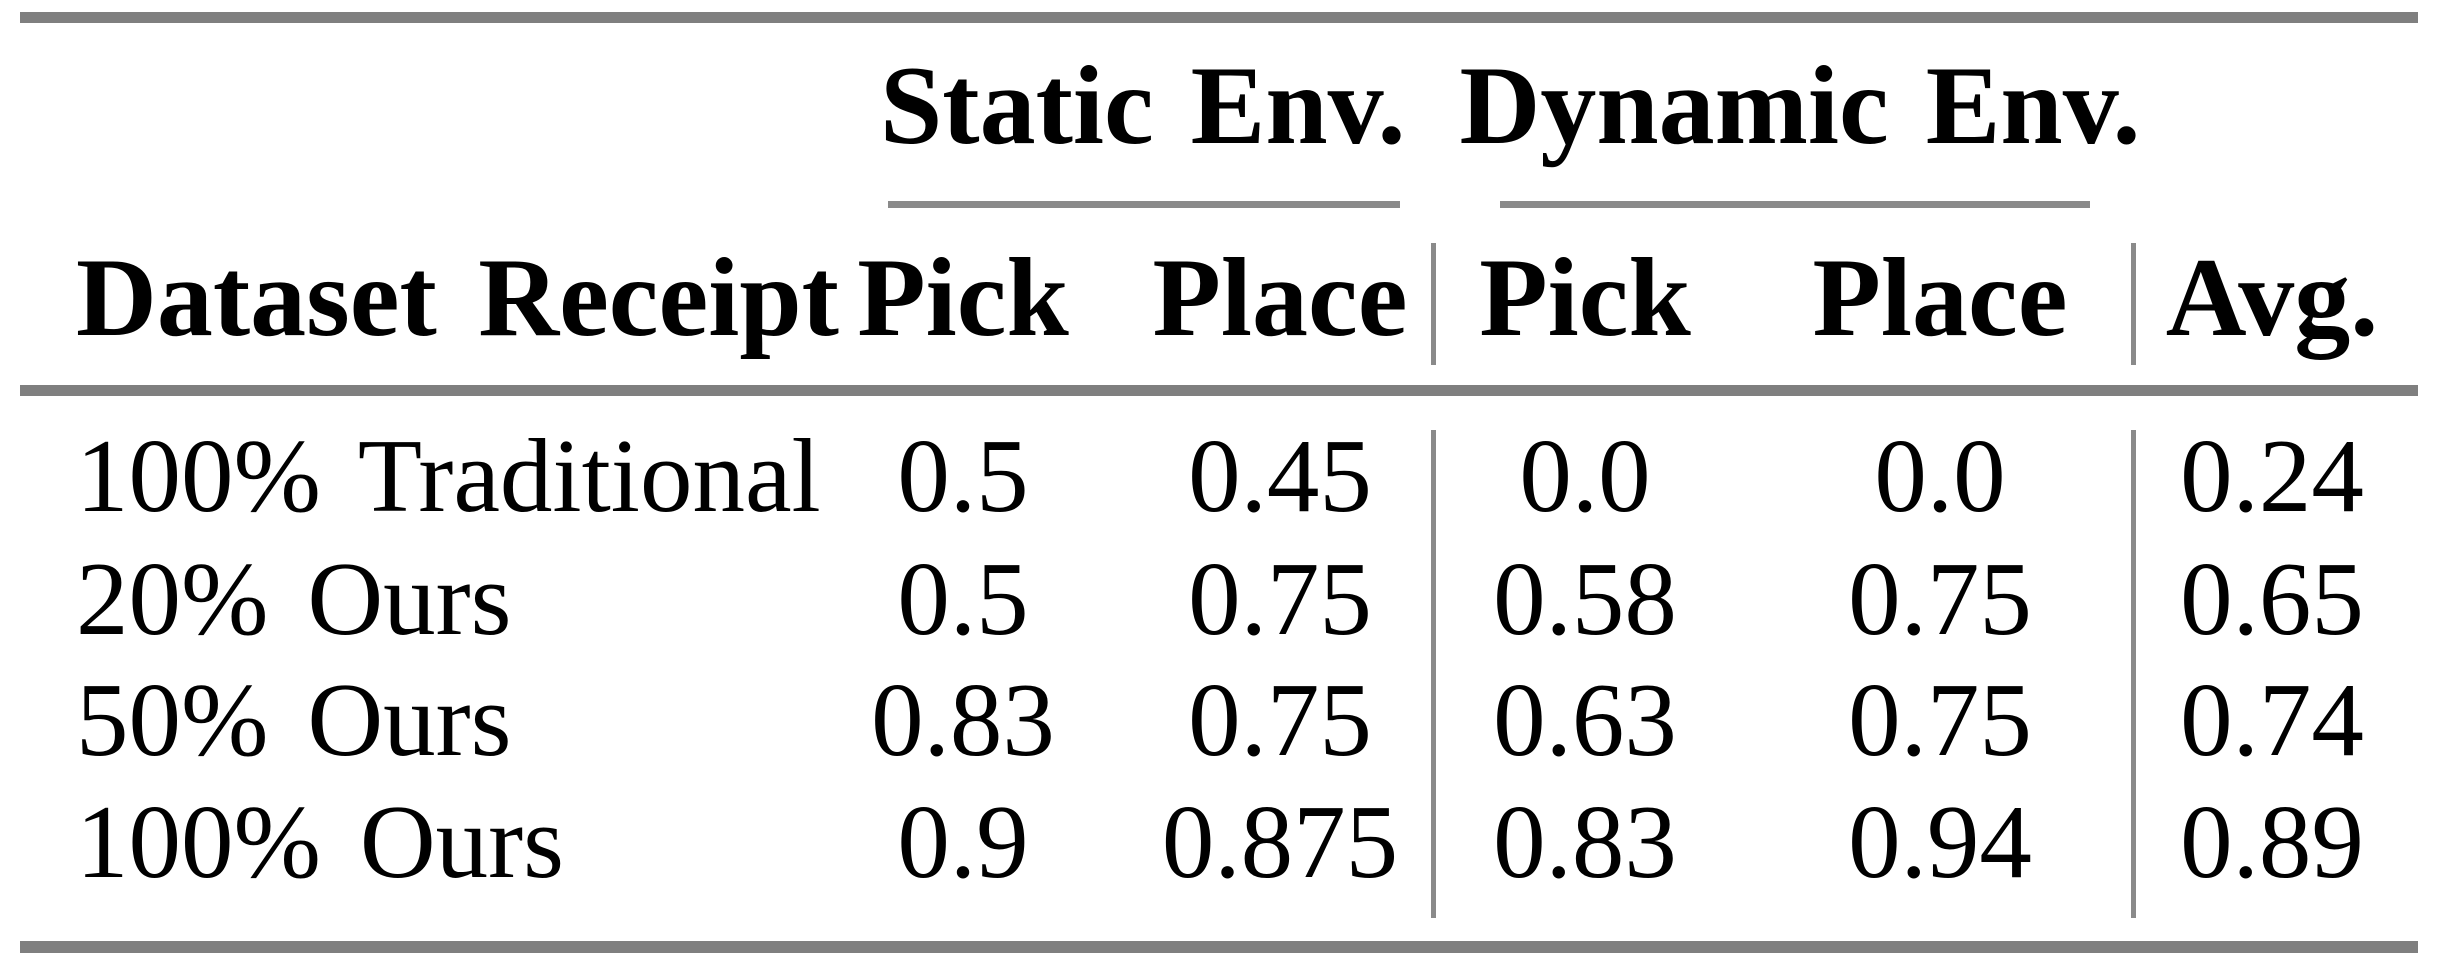  What do you see at coordinates (963, 841) in the screenshot?
I see `cell-static-pick: 0.9` at bounding box center [963, 841].